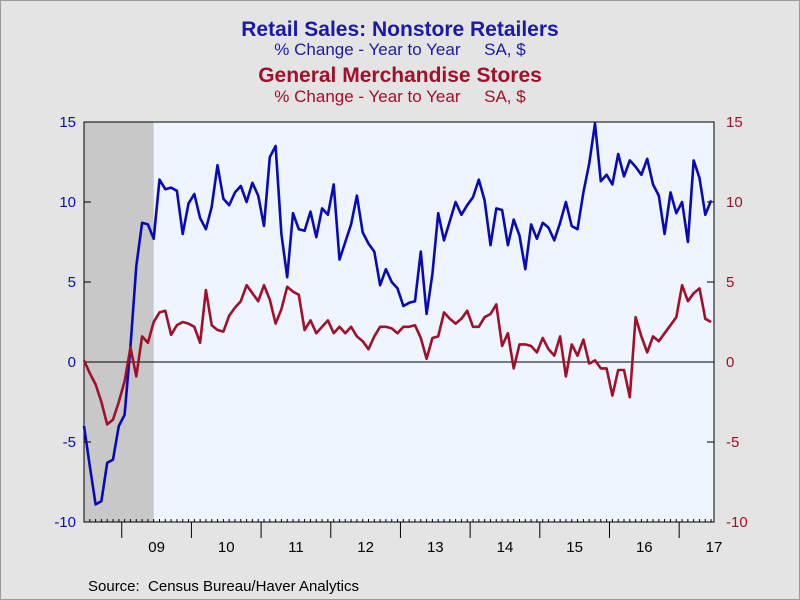  I want to click on y-tick-label-left: -5, so click(69, 442).